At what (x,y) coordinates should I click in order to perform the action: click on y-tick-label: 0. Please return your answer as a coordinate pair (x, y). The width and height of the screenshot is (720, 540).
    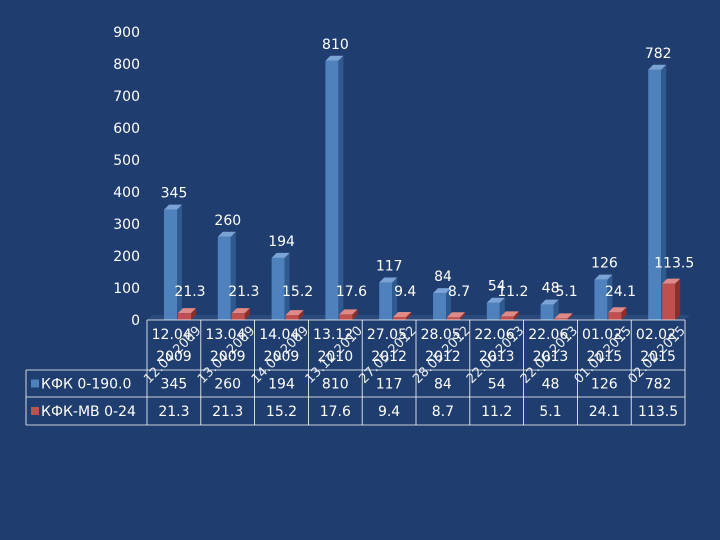
    Looking at the image, I should click on (135, 321).